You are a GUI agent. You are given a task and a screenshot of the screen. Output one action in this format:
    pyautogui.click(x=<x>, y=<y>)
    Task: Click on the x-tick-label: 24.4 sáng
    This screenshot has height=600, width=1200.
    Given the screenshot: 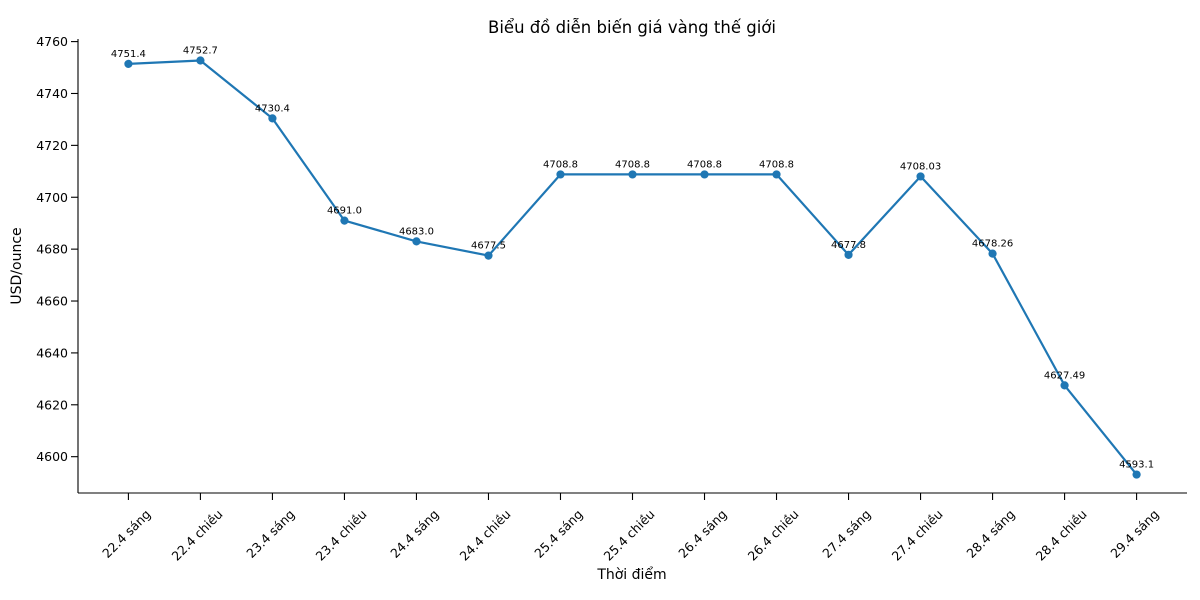 What is the action you would take?
    pyautogui.click(x=414, y=534)
    